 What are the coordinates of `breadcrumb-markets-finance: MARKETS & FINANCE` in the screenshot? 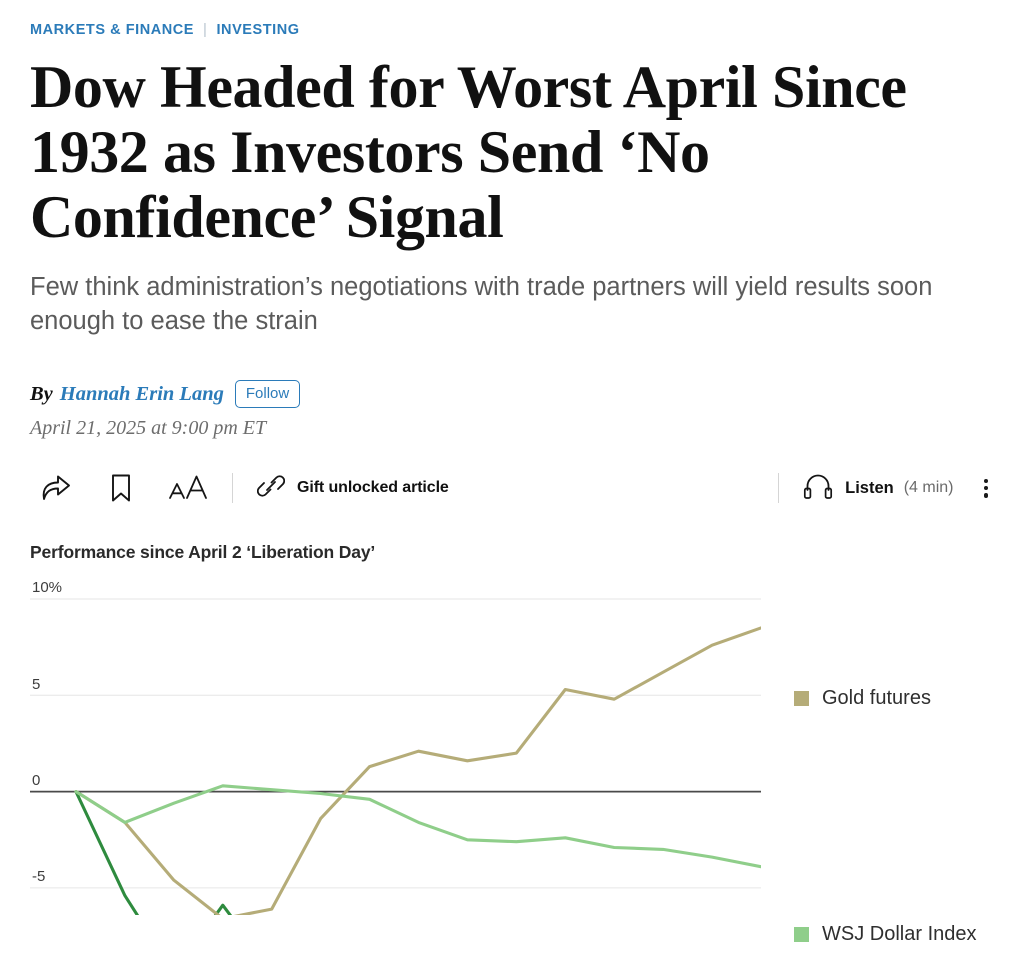 It's located at (112, 29).